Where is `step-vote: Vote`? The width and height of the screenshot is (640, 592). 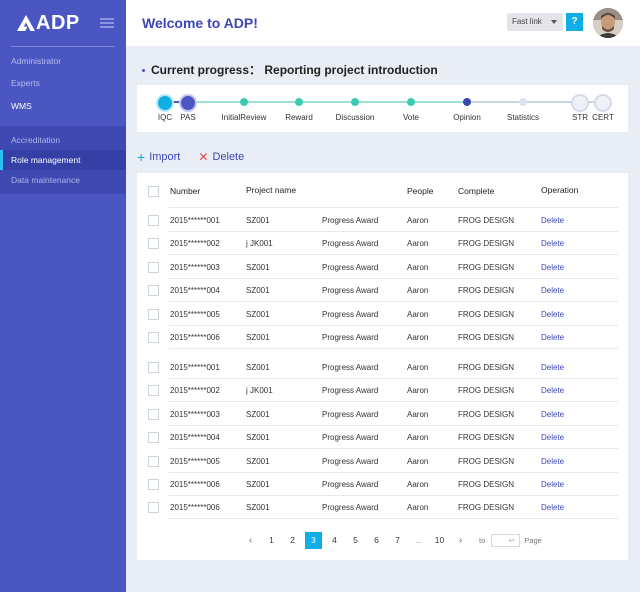 step-vote: Vote is located at coordinates (411, 103).